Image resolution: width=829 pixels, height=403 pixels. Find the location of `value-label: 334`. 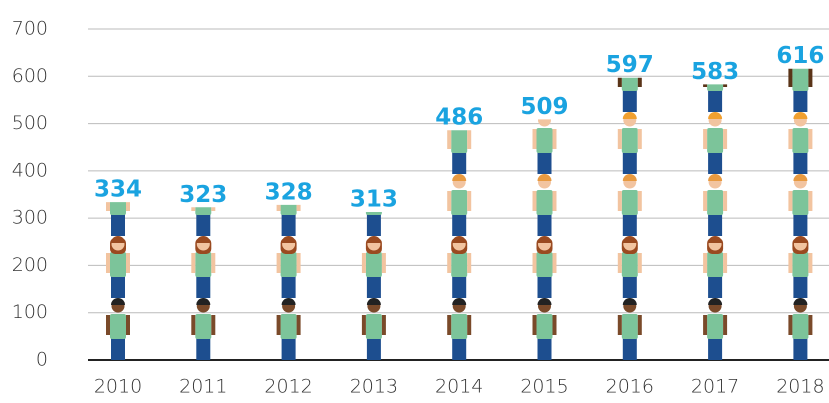

value-label: 334 is located at coordinates (118, 190).